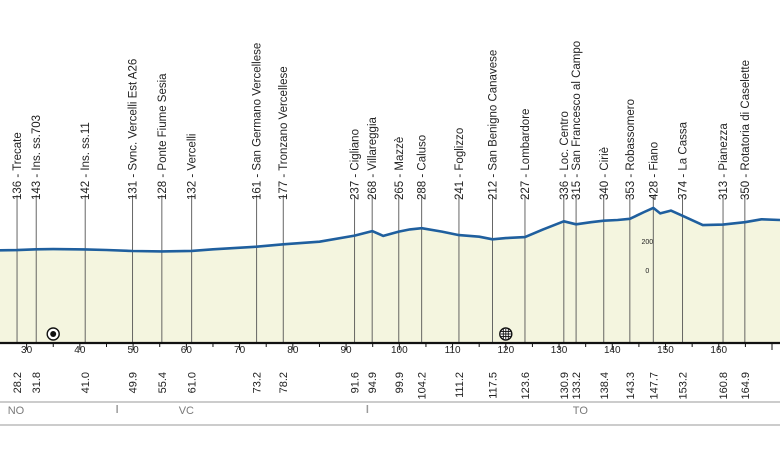  Describe the element at coordinates (347, 350) in the screenshot. I see `x-tick-label: 90` at that location.